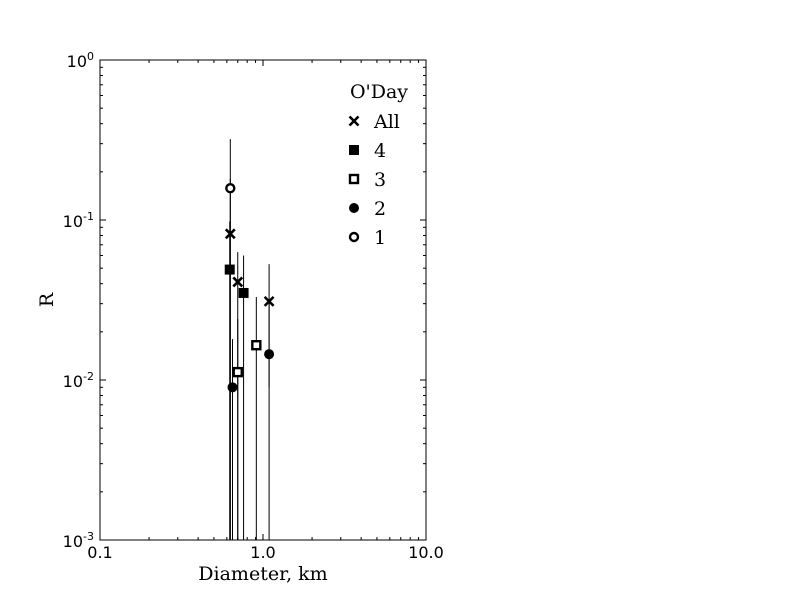  I want to click on legend-label: 3, so click(380, 180).